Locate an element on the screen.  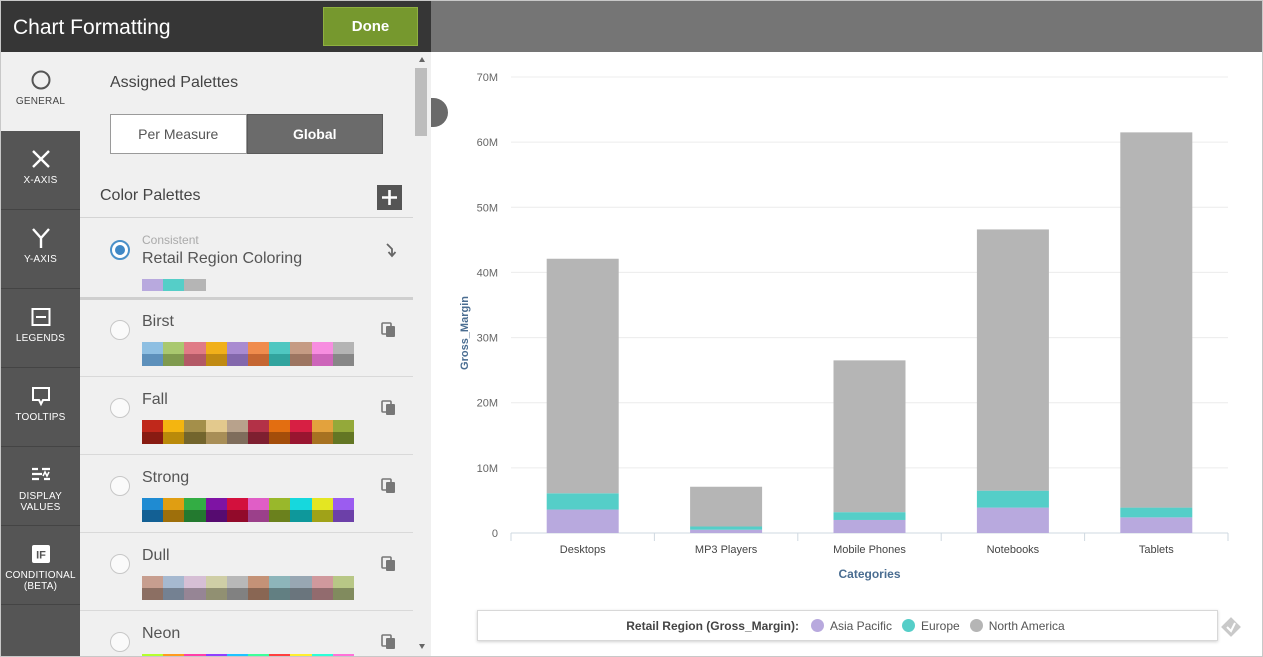
chart-header-bar is located at coordinates (846, 26).